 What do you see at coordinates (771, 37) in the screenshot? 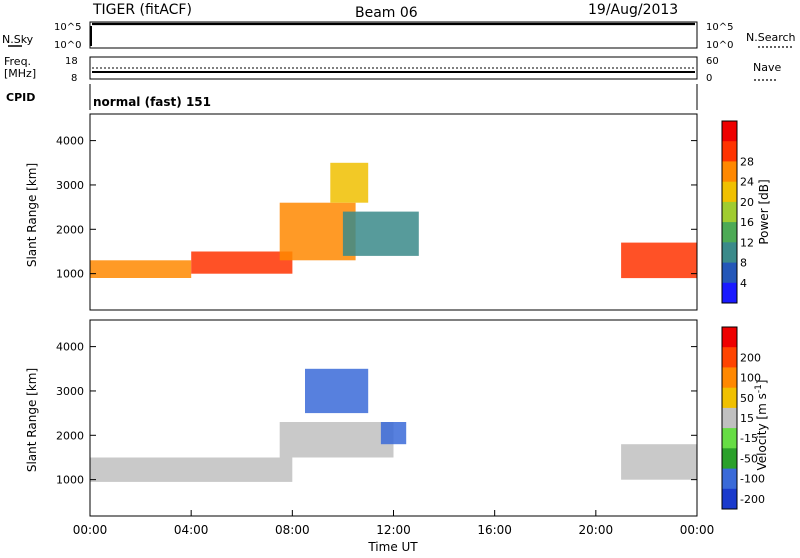
I see `nsearch-label: N.Search` at bounding box center [771, 37].